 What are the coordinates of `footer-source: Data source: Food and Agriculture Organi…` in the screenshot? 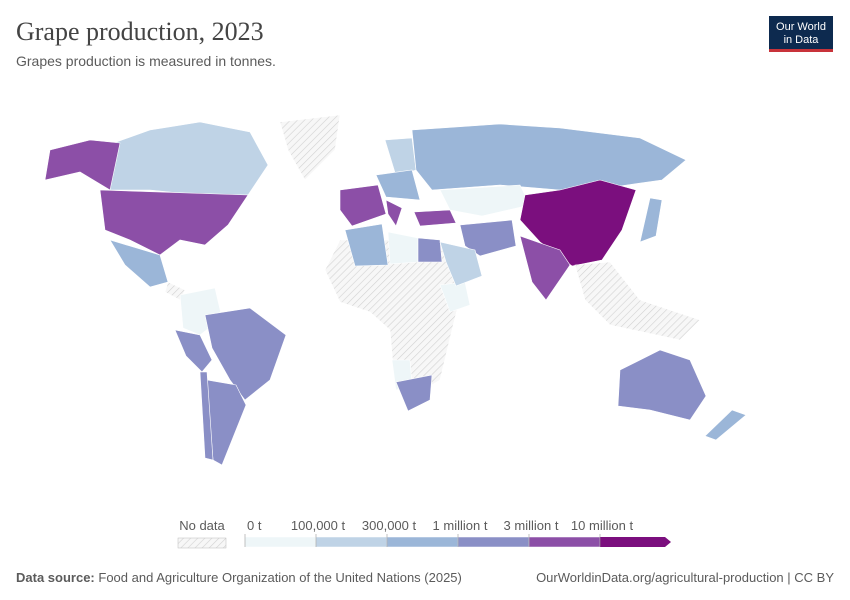 It's located at (239, 577).